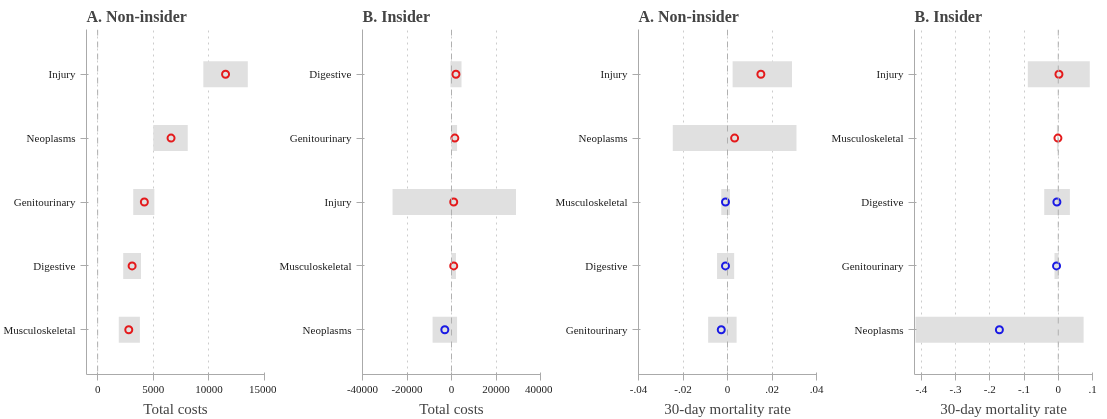 The image size is (1107, 419). What do you see at coordinates (683, 388) in the screenshot?
I see `x-tick-label: -.02` at bounding box center [683, 388].